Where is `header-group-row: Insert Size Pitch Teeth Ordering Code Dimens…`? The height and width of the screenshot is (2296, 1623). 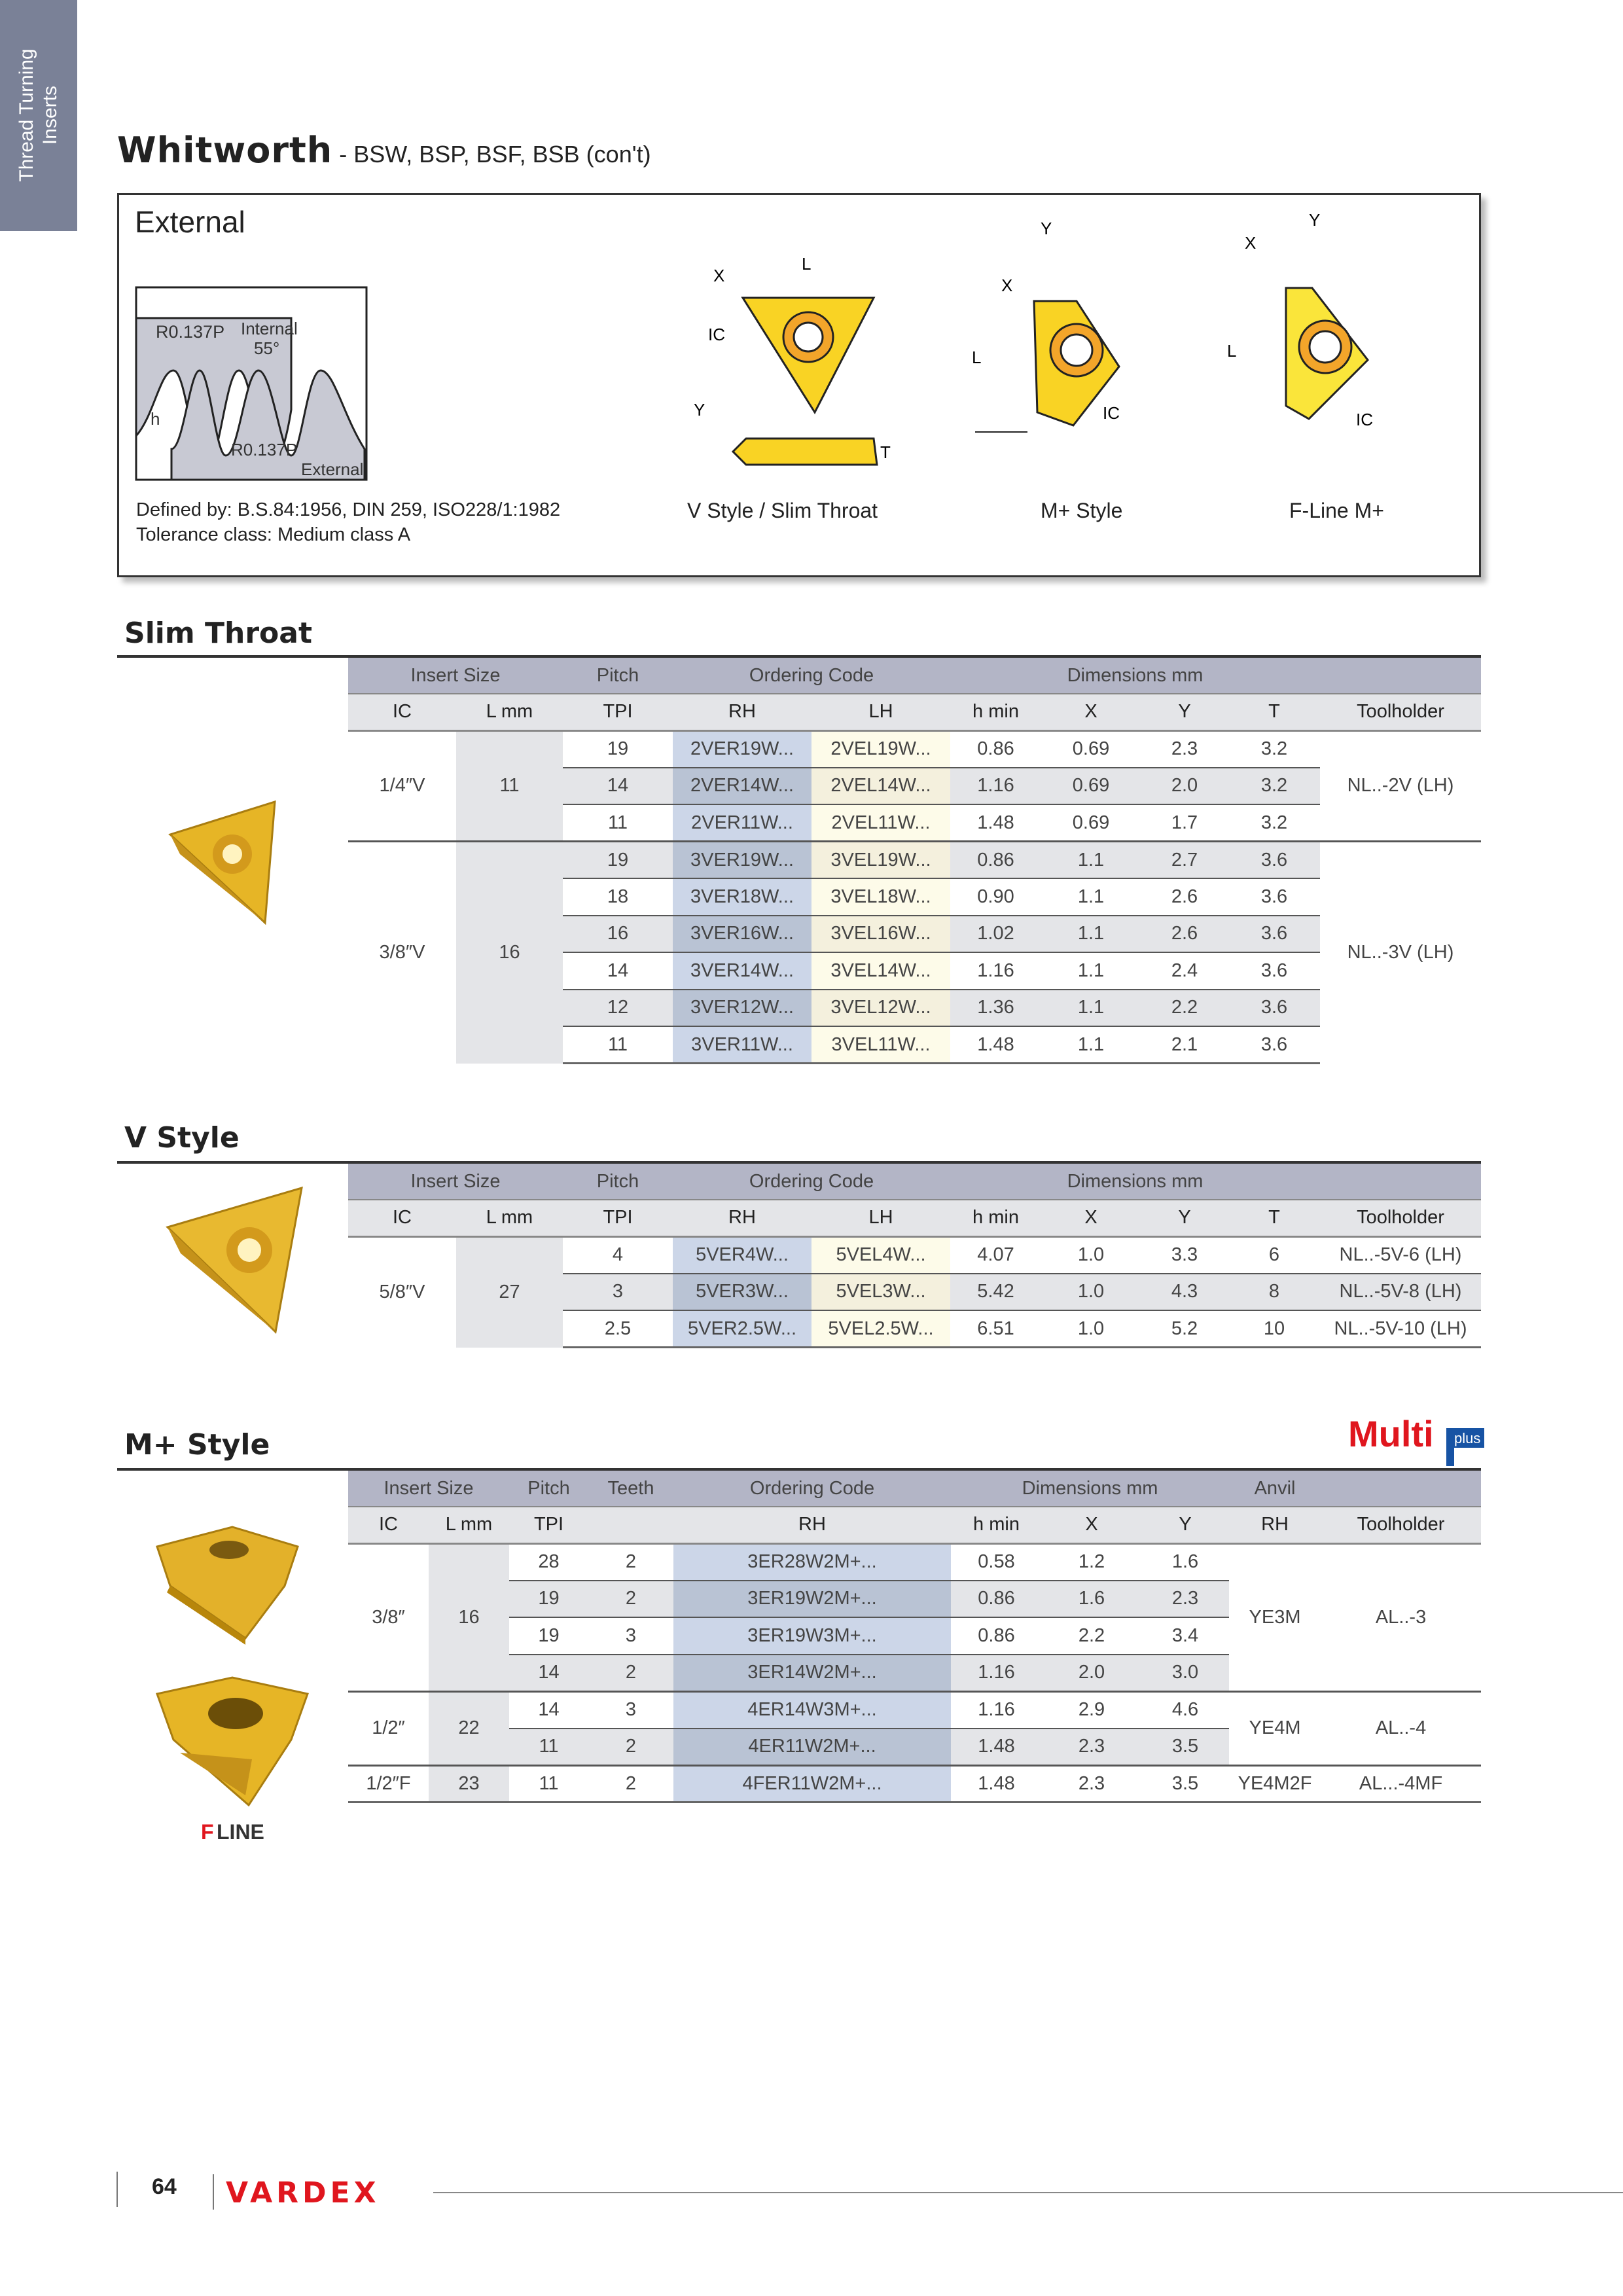
header-group-row: Insert Size Pitch Teeth Ordering Code Dimens… is located at coordinates (915, 1489).